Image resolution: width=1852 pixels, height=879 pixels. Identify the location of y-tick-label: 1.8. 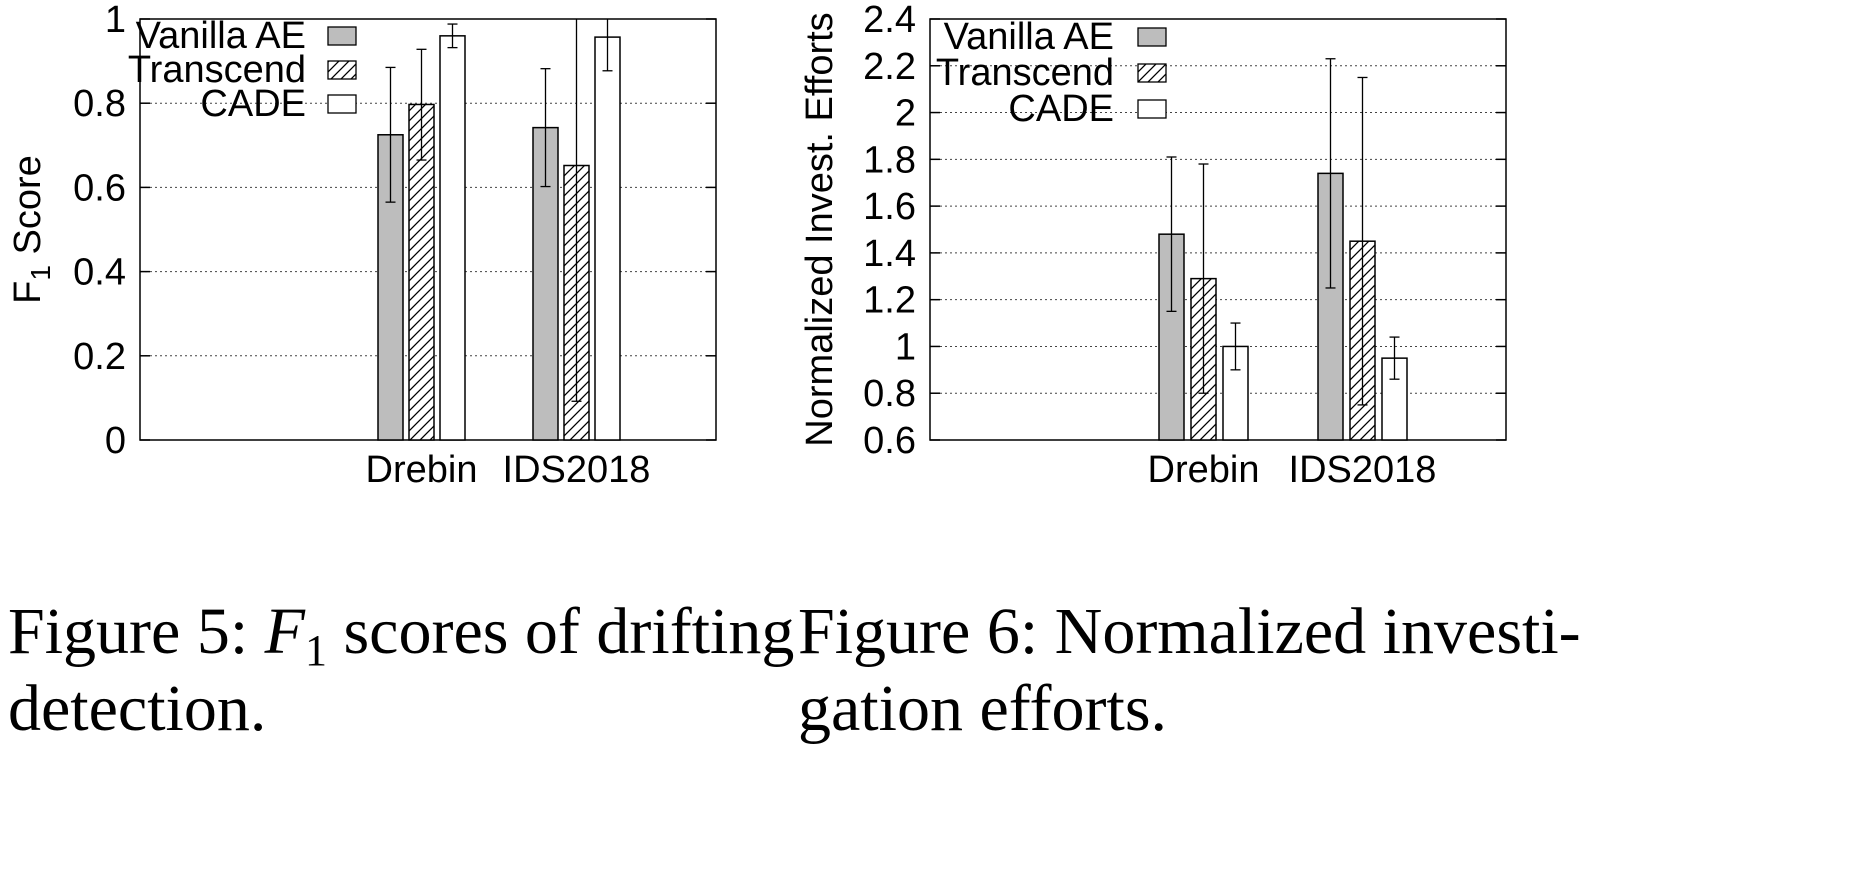
(889, 160).